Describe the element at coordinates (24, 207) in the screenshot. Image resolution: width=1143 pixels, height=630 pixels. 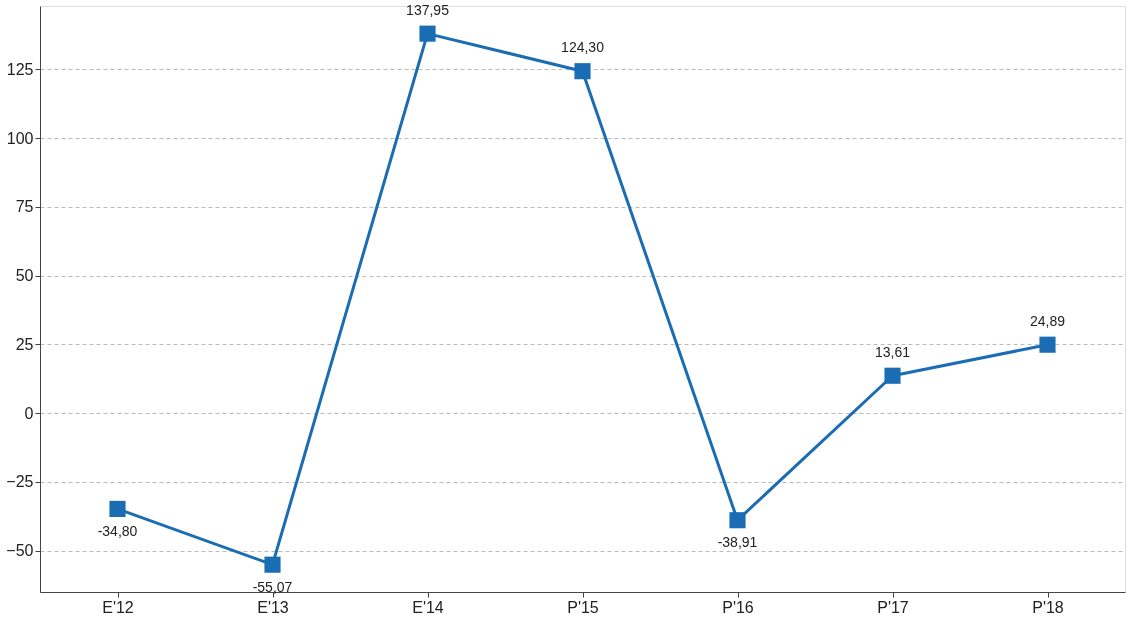
I see `y-tick-label: 75` at that location.